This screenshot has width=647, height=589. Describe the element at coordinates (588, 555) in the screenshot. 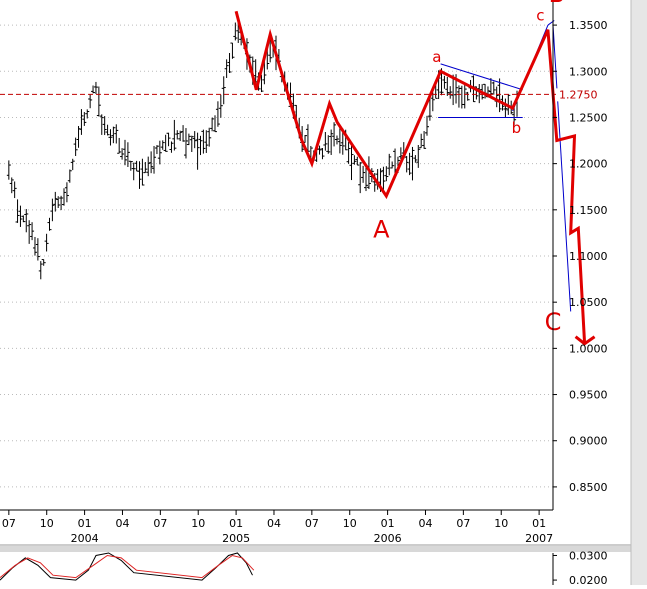

I see `osc-tick-label: 0.0300` at that location.